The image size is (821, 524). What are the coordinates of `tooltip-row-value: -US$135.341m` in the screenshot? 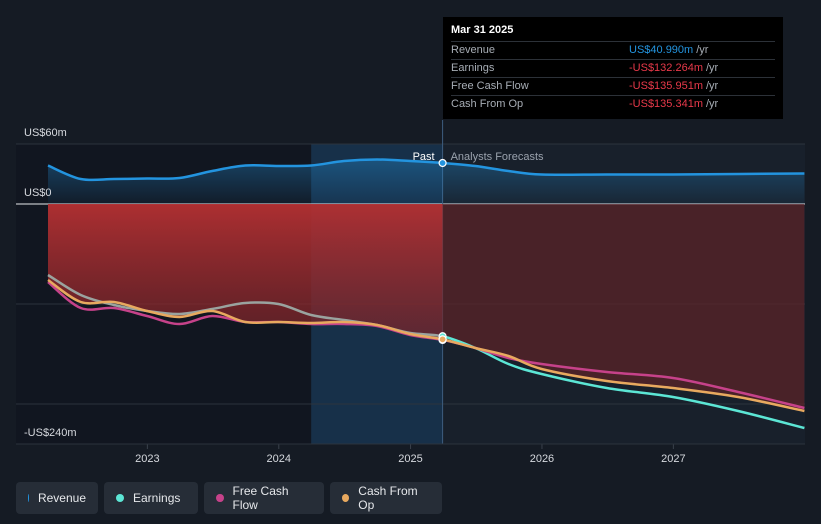 It's located at (666, 104).